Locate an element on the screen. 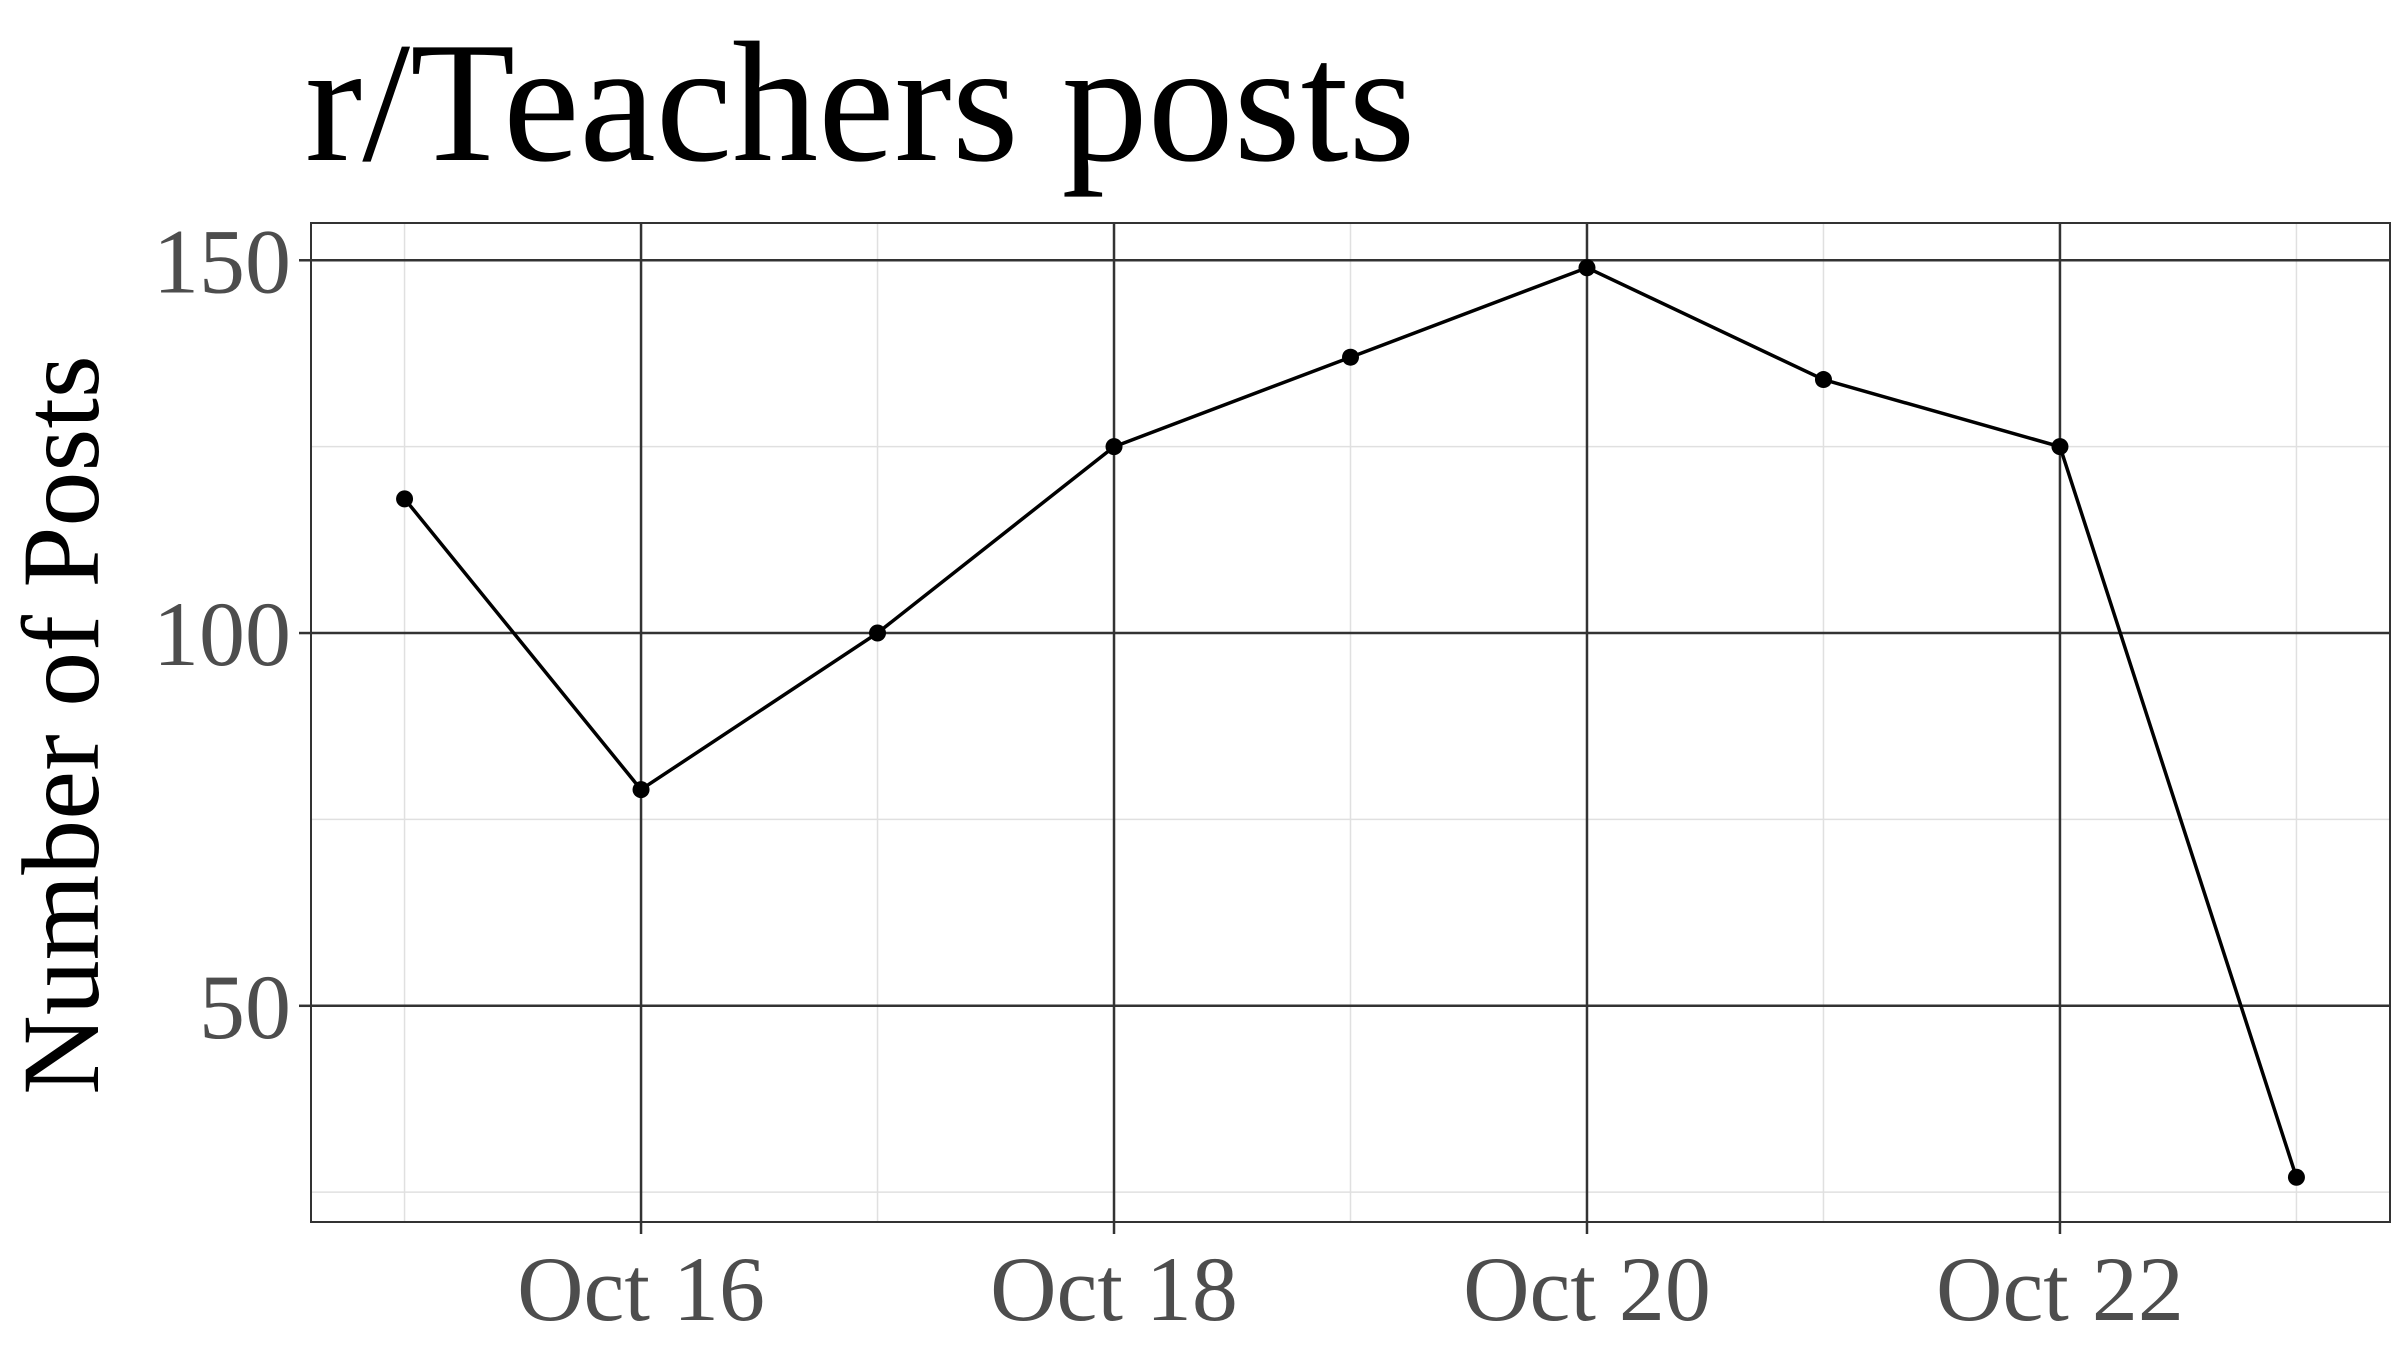  x-tick-label: Oct 18 is located at coordinates (1114, 1289).